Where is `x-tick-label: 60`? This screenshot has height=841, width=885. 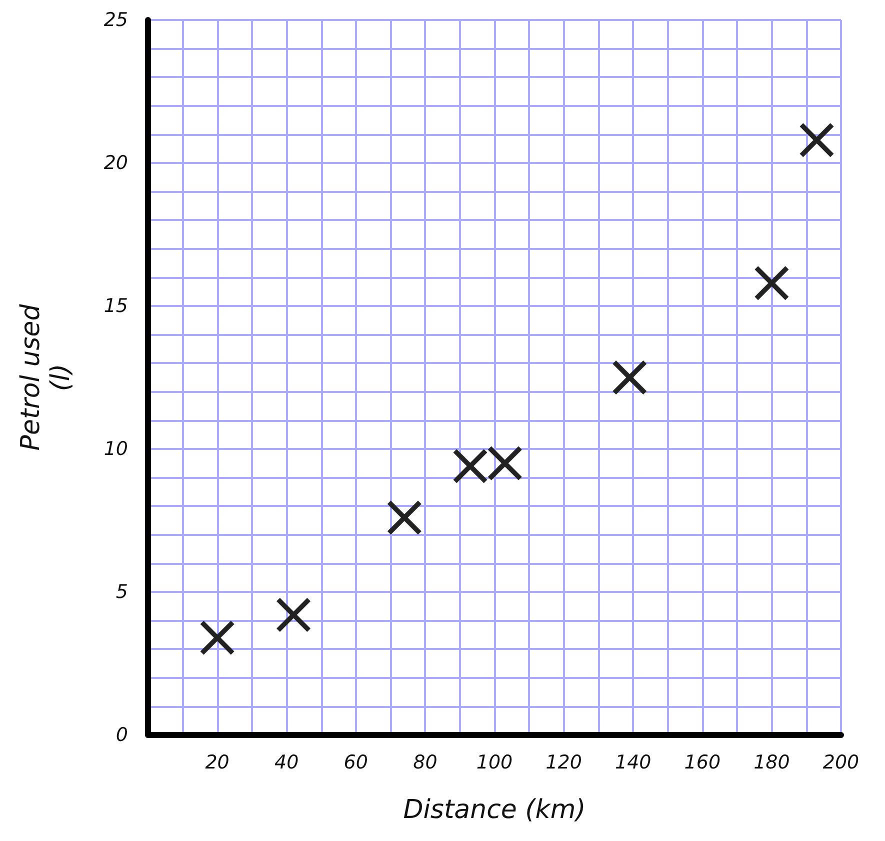 x-tick-label: 60 is located at coordinates (356, 763).